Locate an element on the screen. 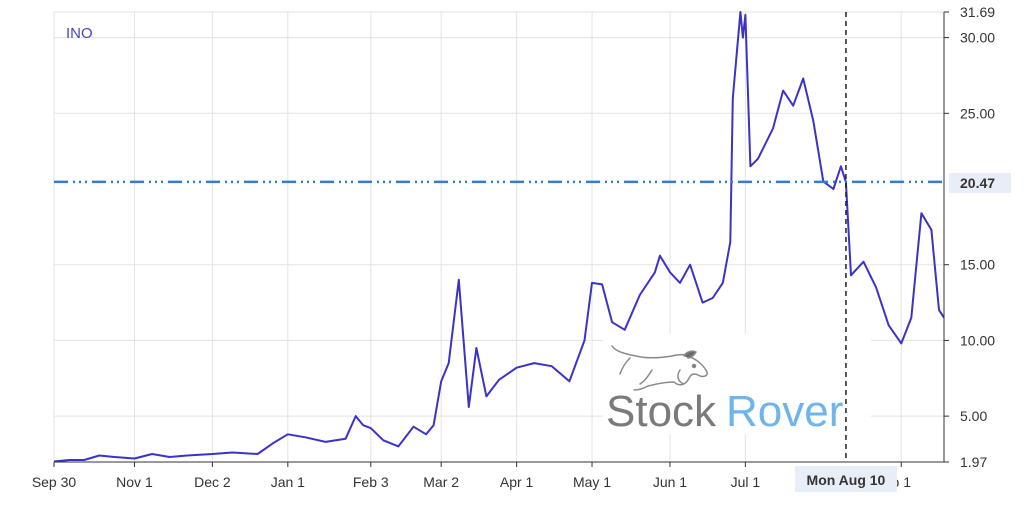 The width and height of the screenshot is (1024, 506). x-tick-label: Apr 1 is located at coordinates (517, 482).